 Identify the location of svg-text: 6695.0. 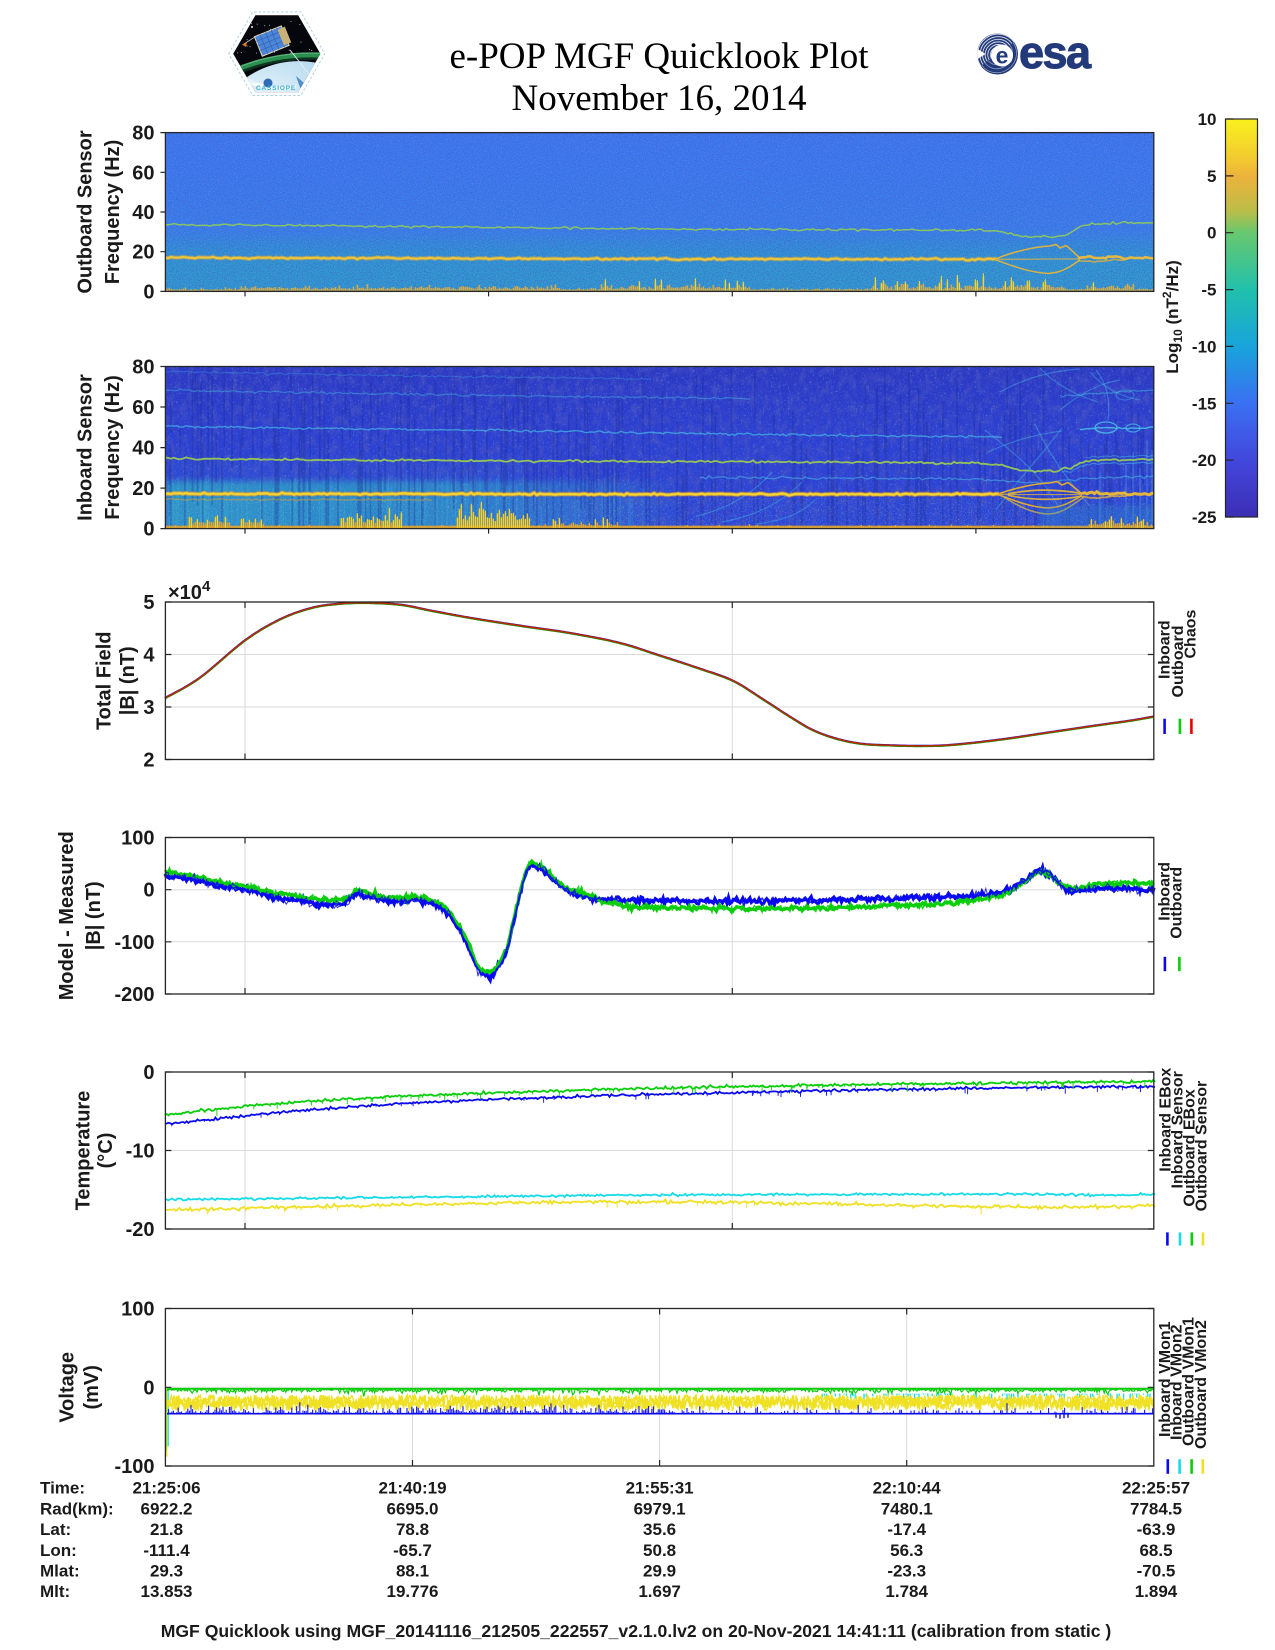
(413, 1508).